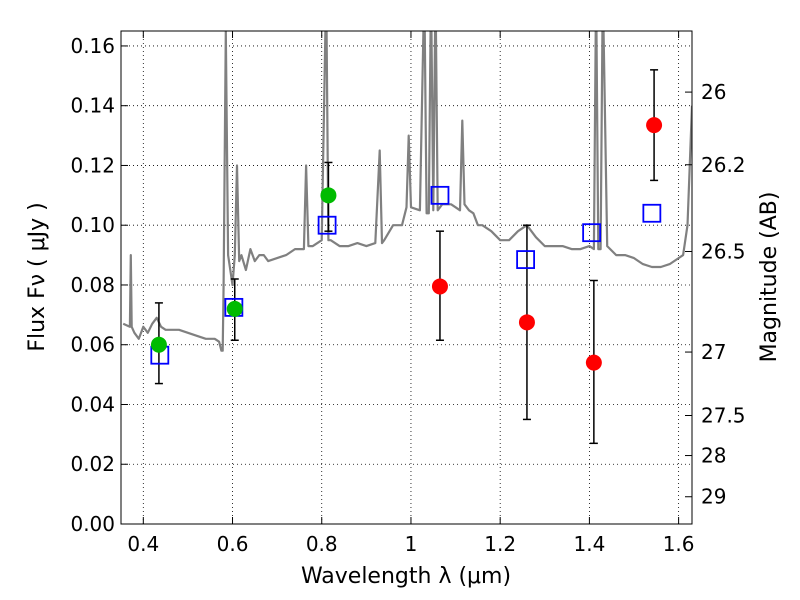 This screenshot has height=600, width=800. Describe the element at coordinates (713, 456) in the screenshot. I see `mag-tick-label: 28` at that location.